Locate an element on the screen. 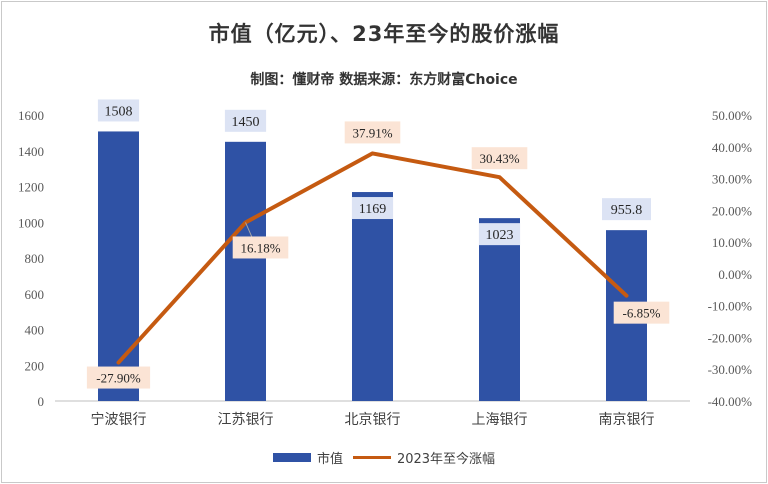  line-data-label: 37.91% is located at coordinates (372, 132).